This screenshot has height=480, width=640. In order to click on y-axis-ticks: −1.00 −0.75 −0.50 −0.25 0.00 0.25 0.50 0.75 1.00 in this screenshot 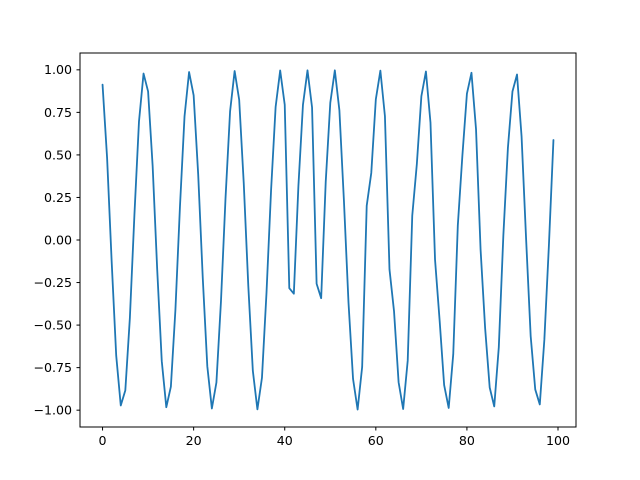, I will do `click(56, 240)`.